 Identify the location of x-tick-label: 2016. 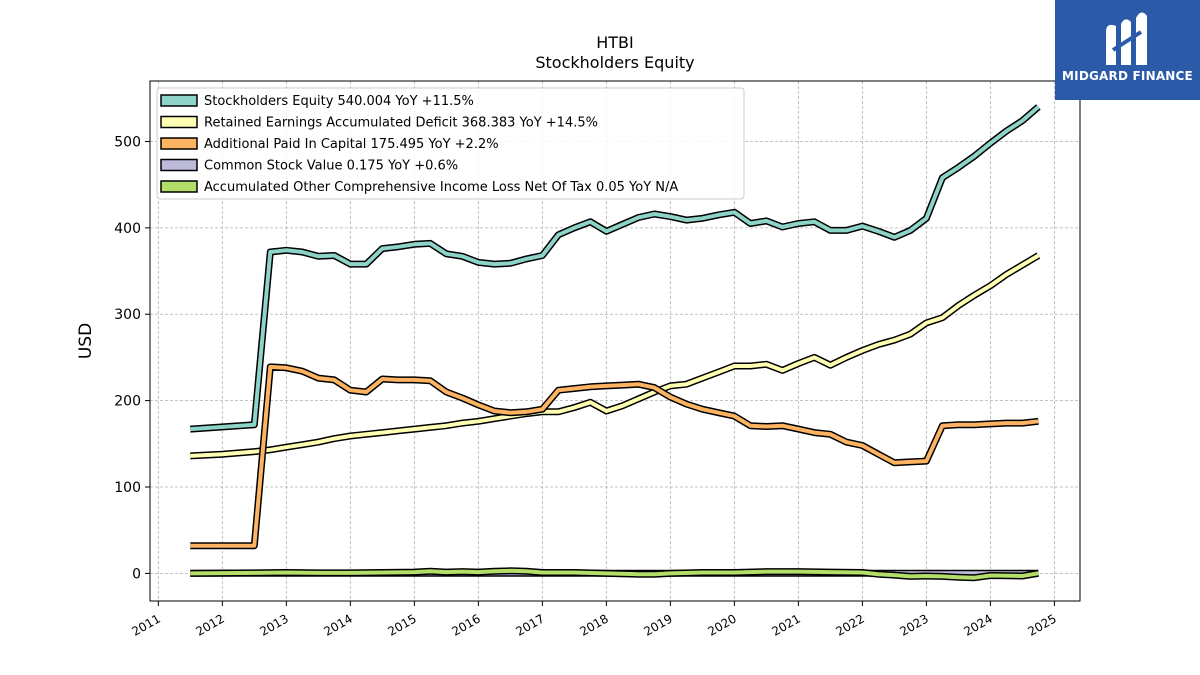
(465, 624).